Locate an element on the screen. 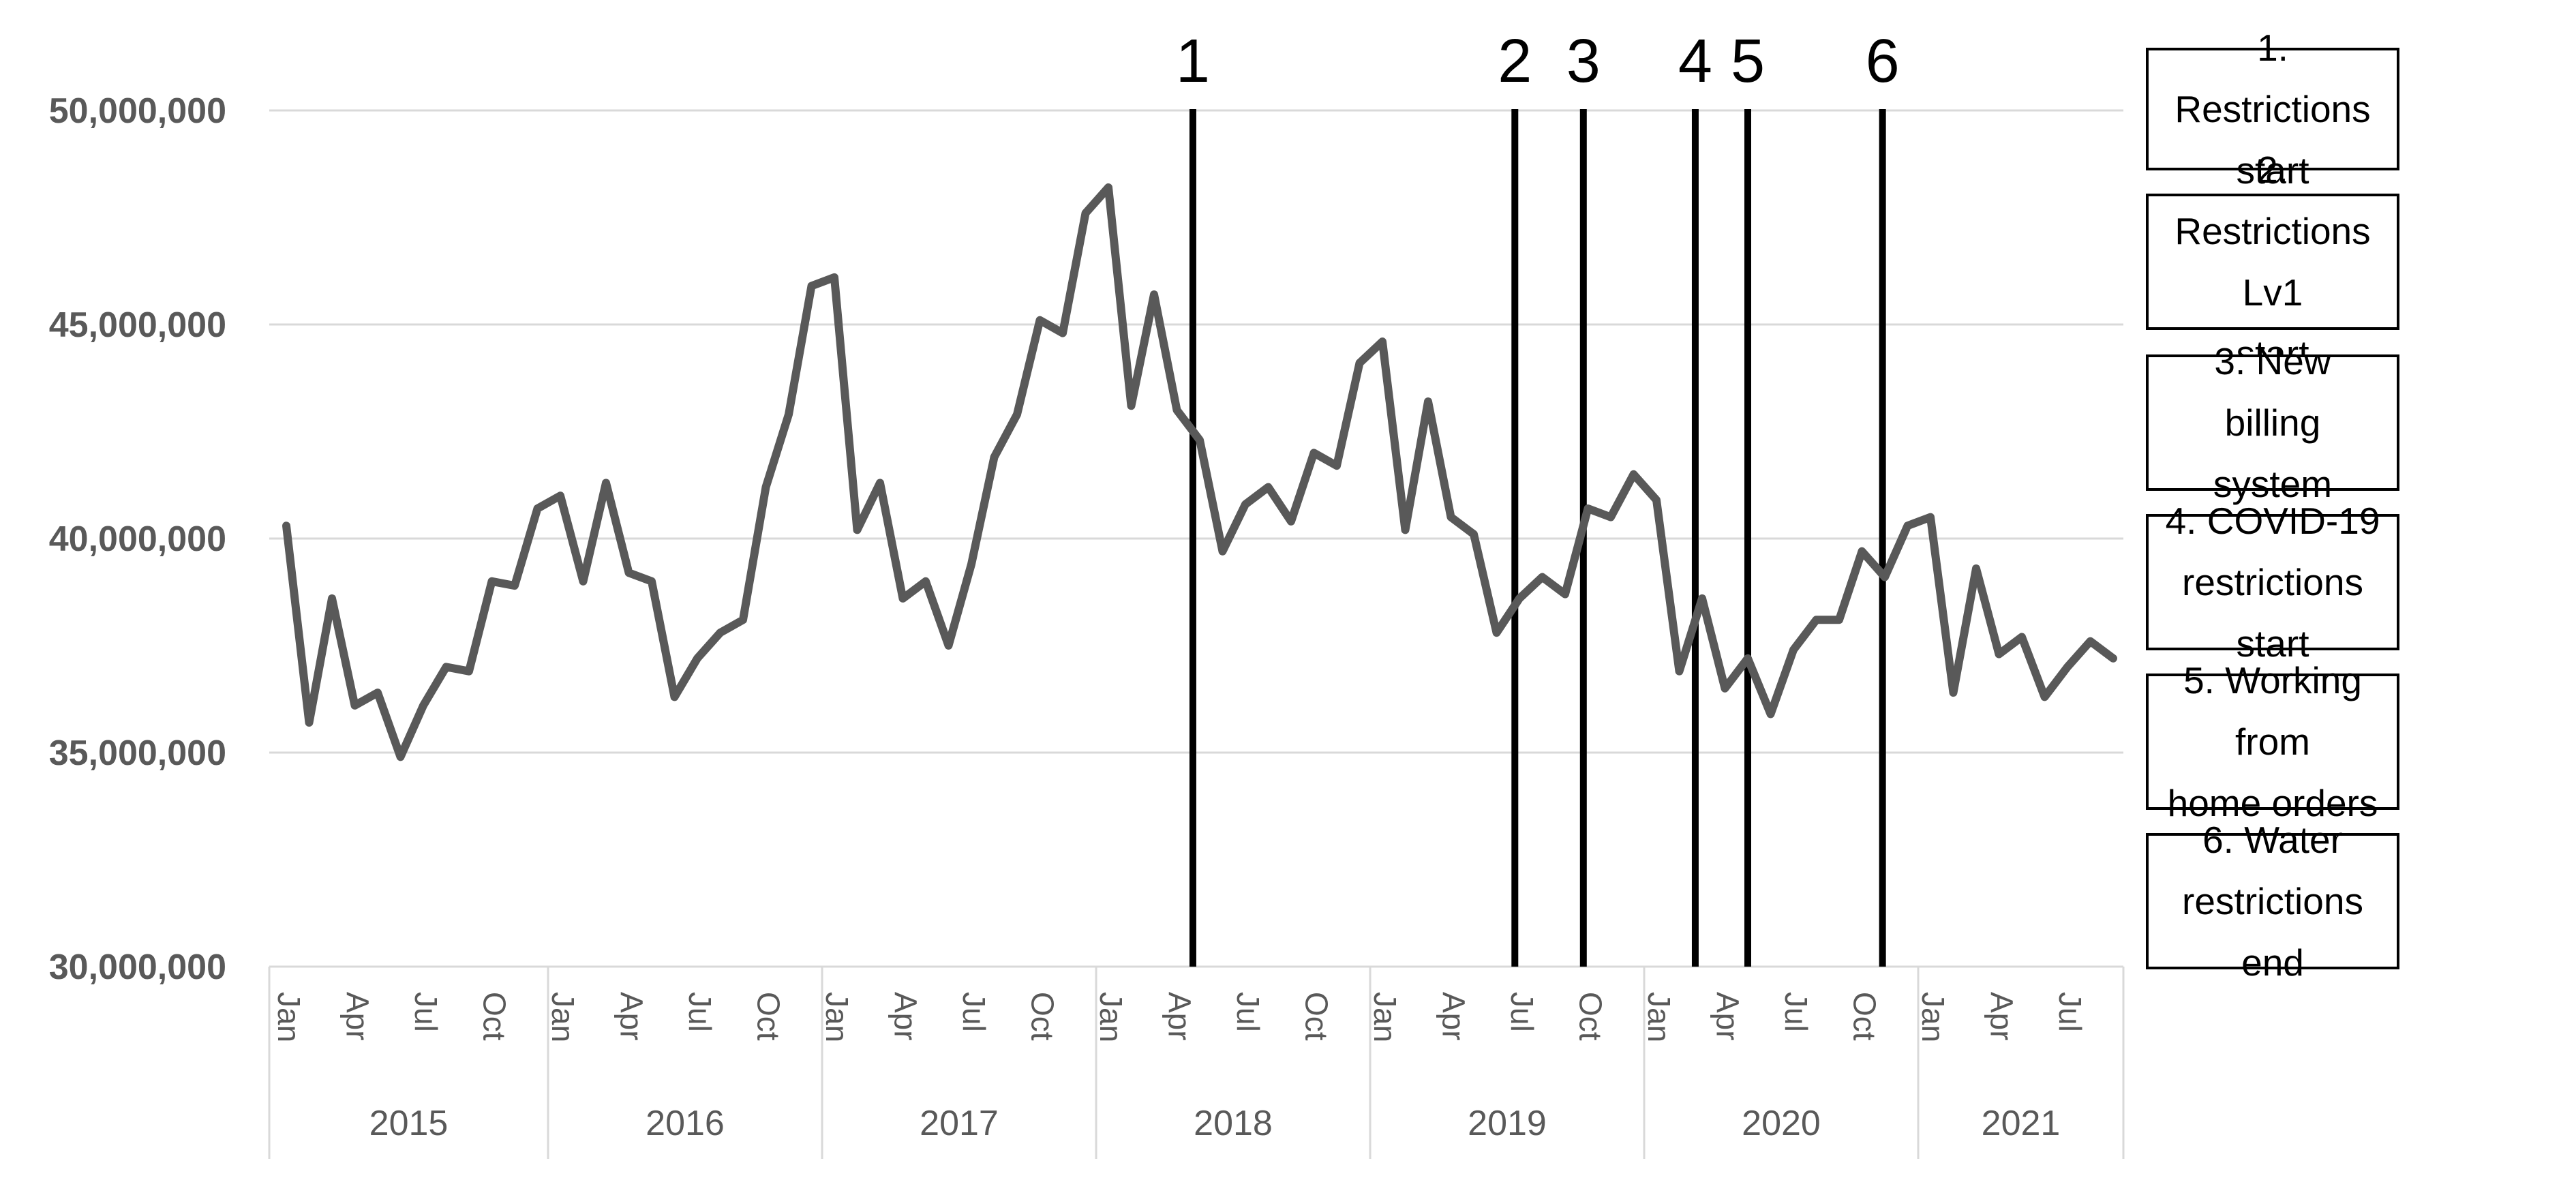 The image size is (2576, 1180). year-label: 2021 is located at coordinates (2022, 1123).